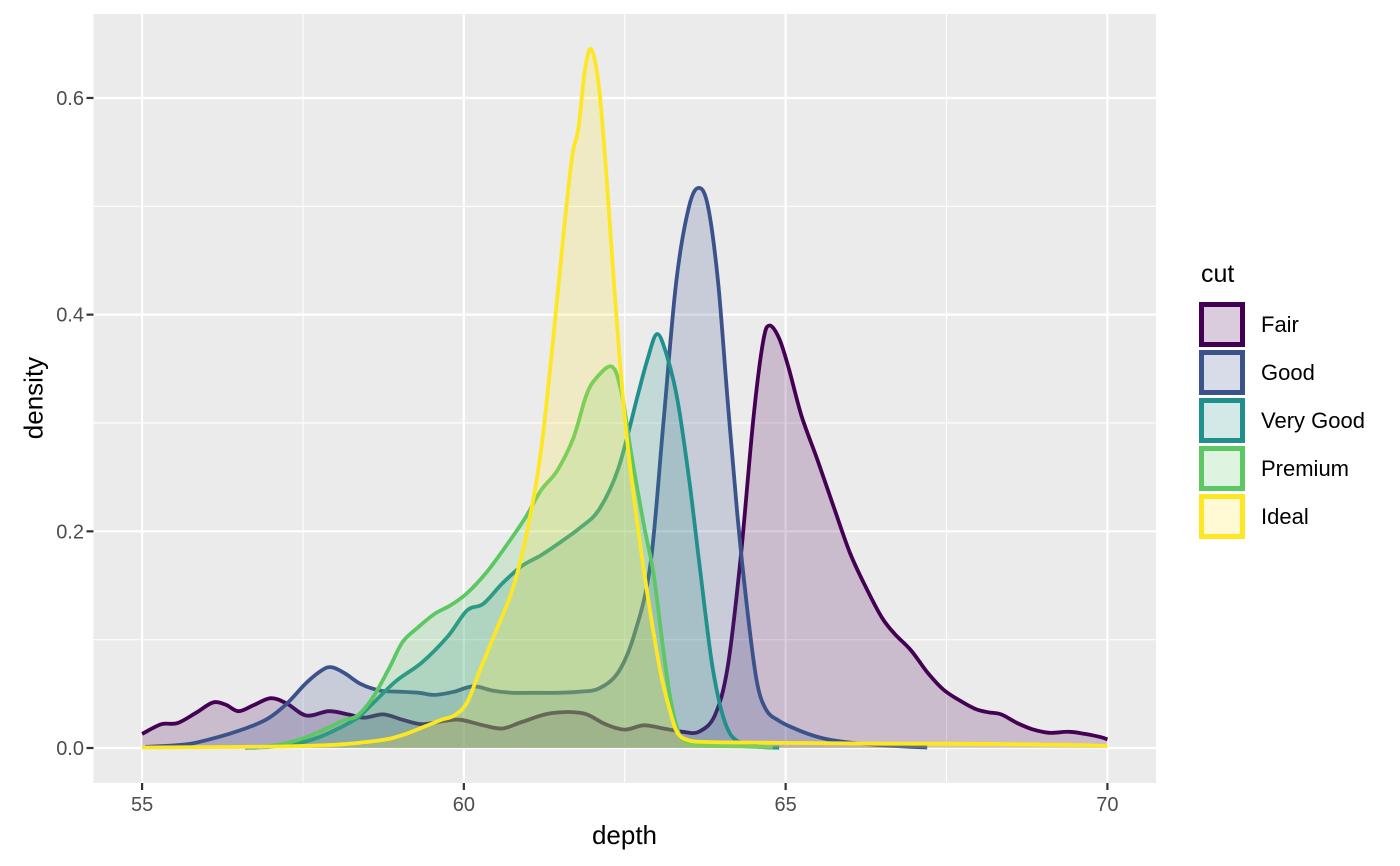  Describe the element at coordinates (1313, 420) in the screenshot. I see `legend-item-label: Very Good` at that location.